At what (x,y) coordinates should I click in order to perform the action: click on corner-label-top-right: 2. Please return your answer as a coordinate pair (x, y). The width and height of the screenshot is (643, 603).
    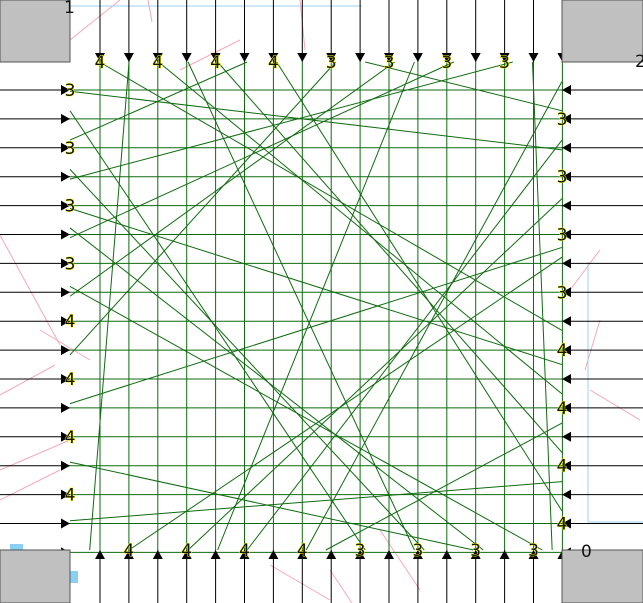
    Looking at the image, I should click on (639, 62).